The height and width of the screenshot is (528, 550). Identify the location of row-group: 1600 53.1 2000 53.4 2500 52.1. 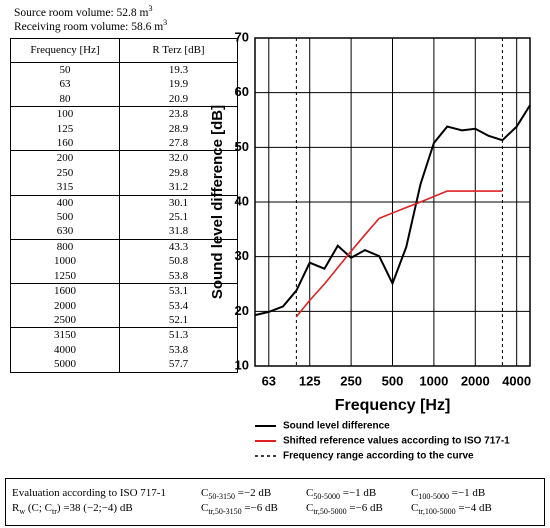
(124, 305).